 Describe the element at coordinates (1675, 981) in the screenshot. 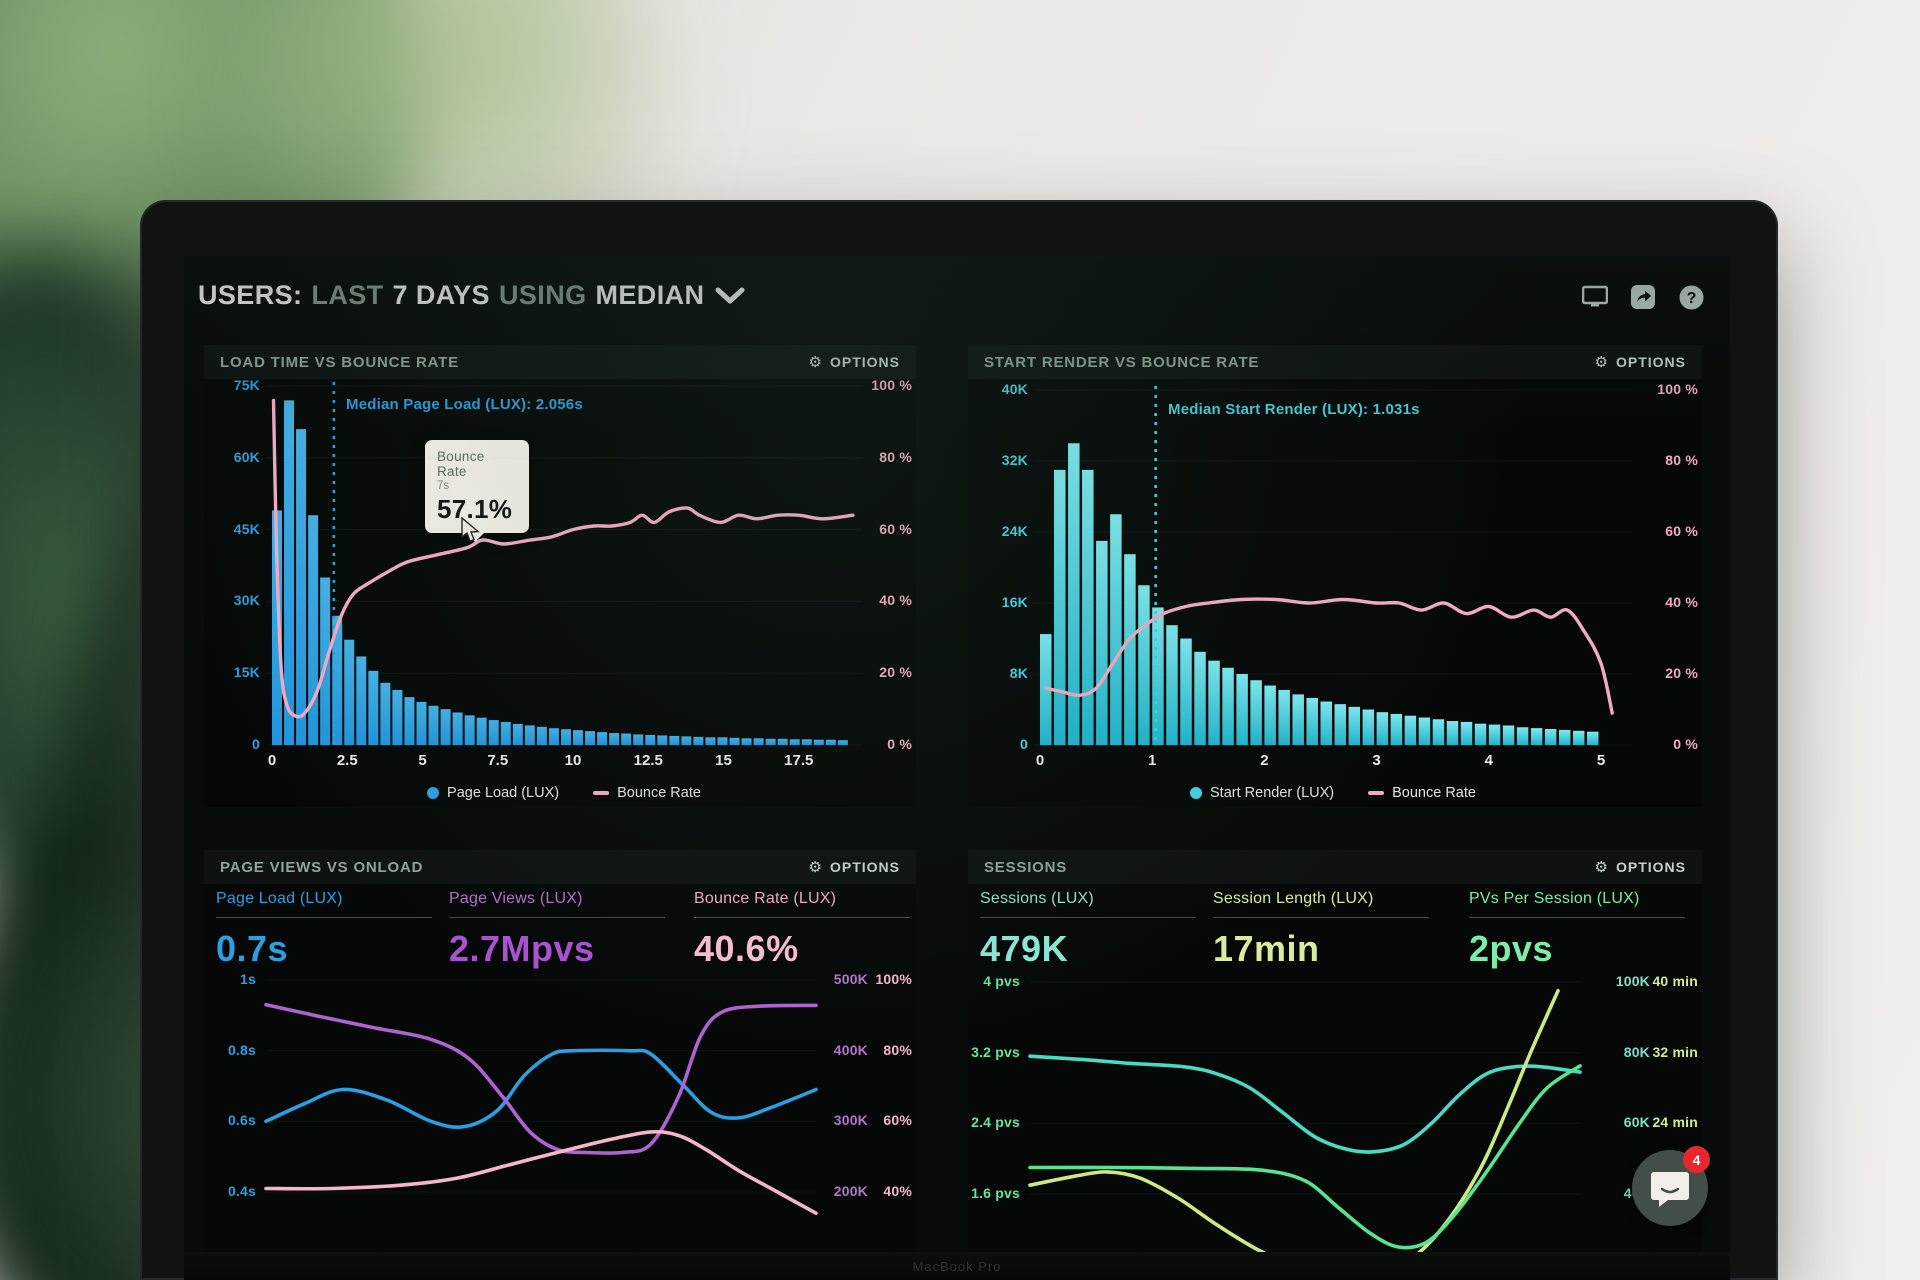

I see `y-axis-right-secondary-label: 40 min` at that location.